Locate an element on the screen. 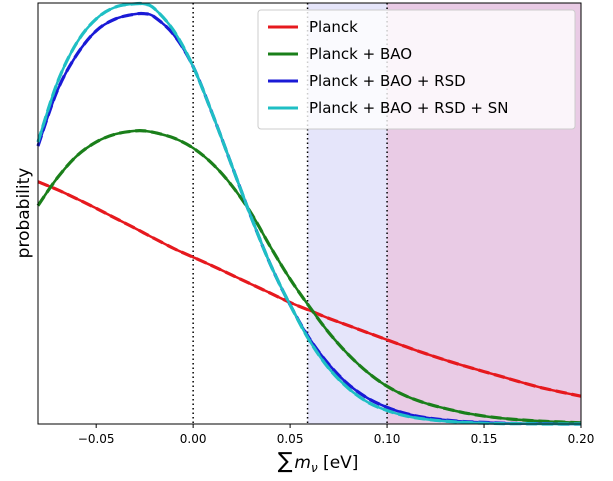  x-tick-label-4: 0.15 is located at coordinates (484, 439).